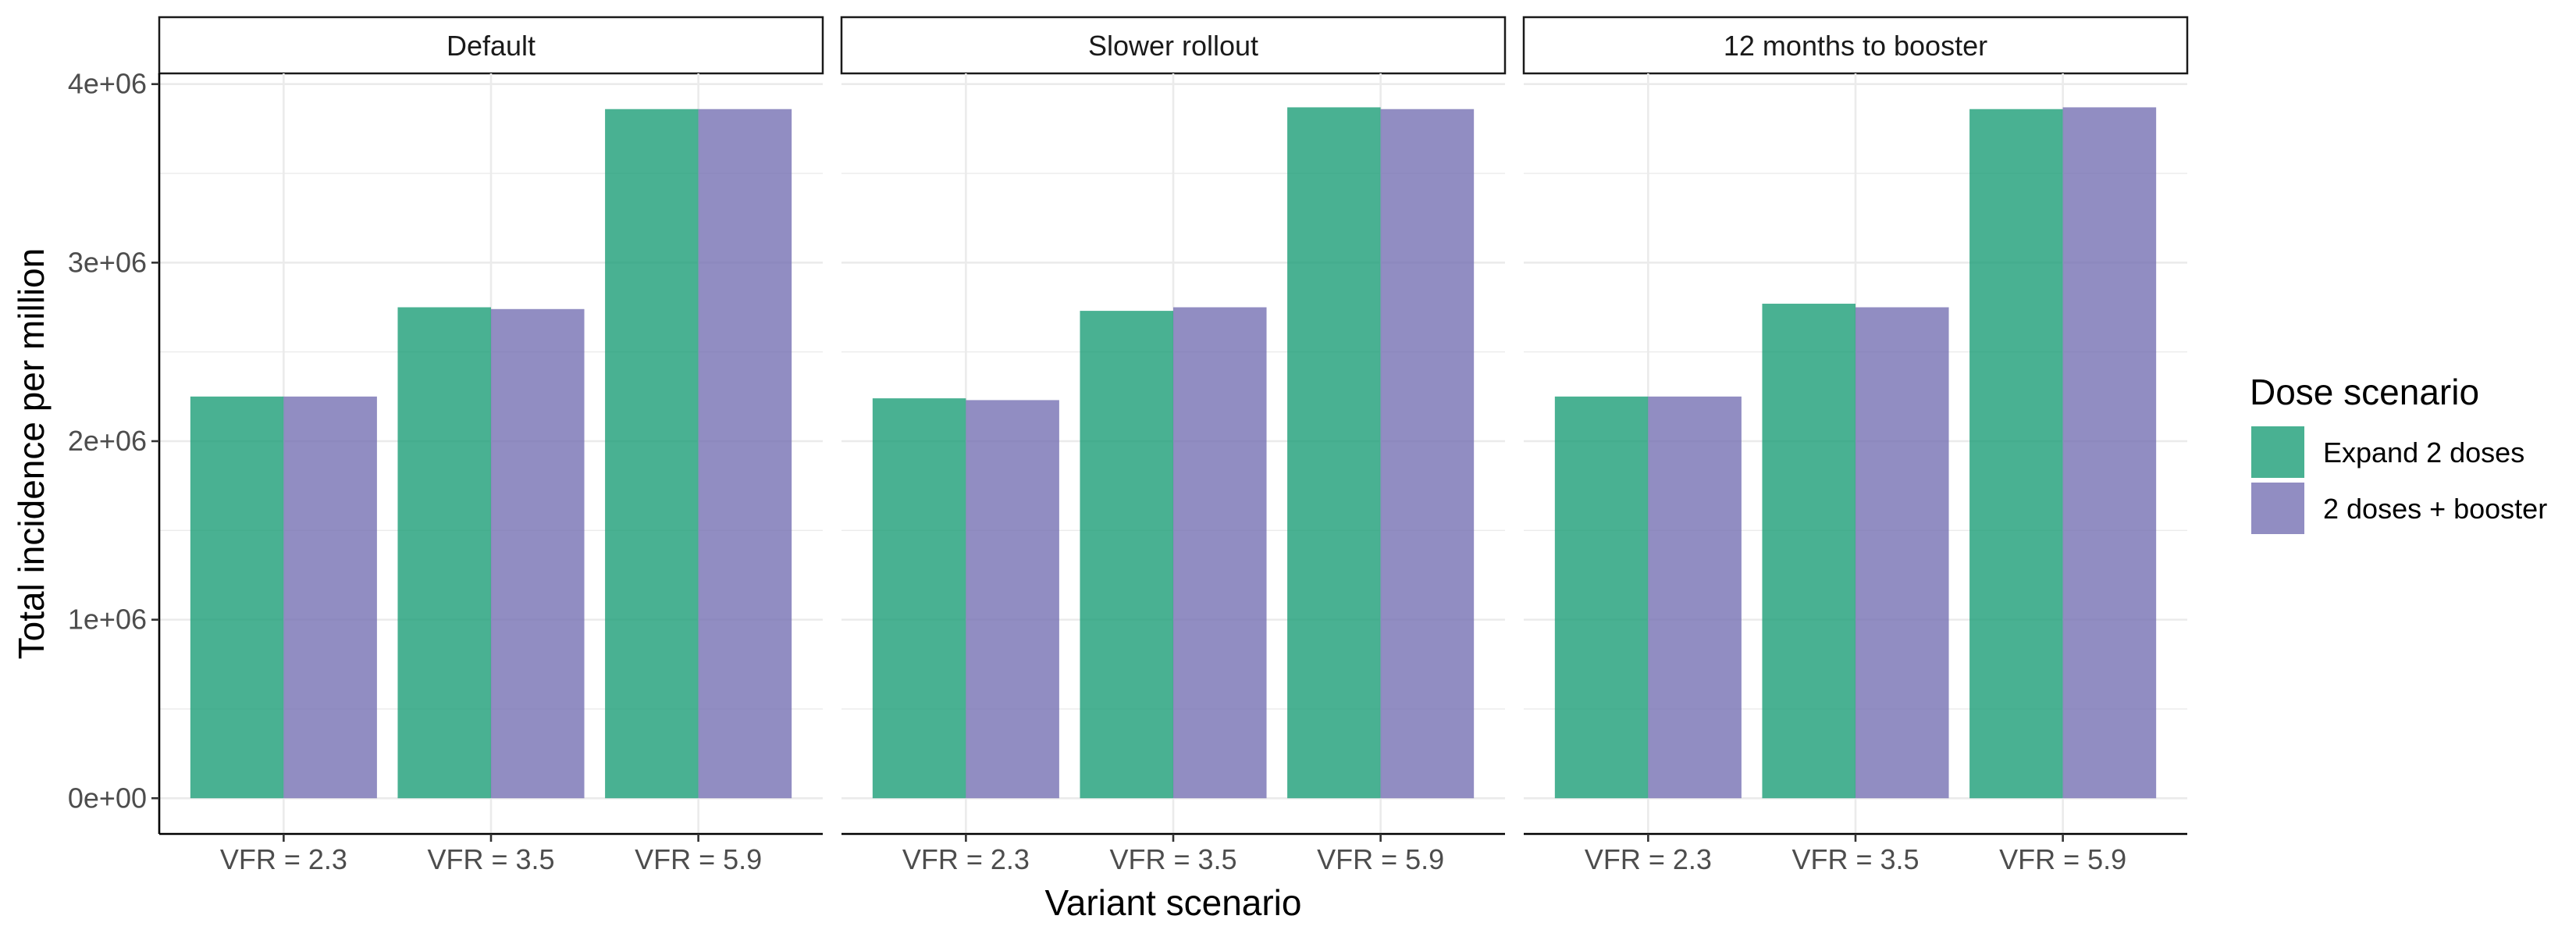 The width and height of the screenshot is (2576, 937). What do you see at coordinates (2364, 392) in the screenshot?
I see `legend-title: Dose scenario` at bounding box center [2364, 392].